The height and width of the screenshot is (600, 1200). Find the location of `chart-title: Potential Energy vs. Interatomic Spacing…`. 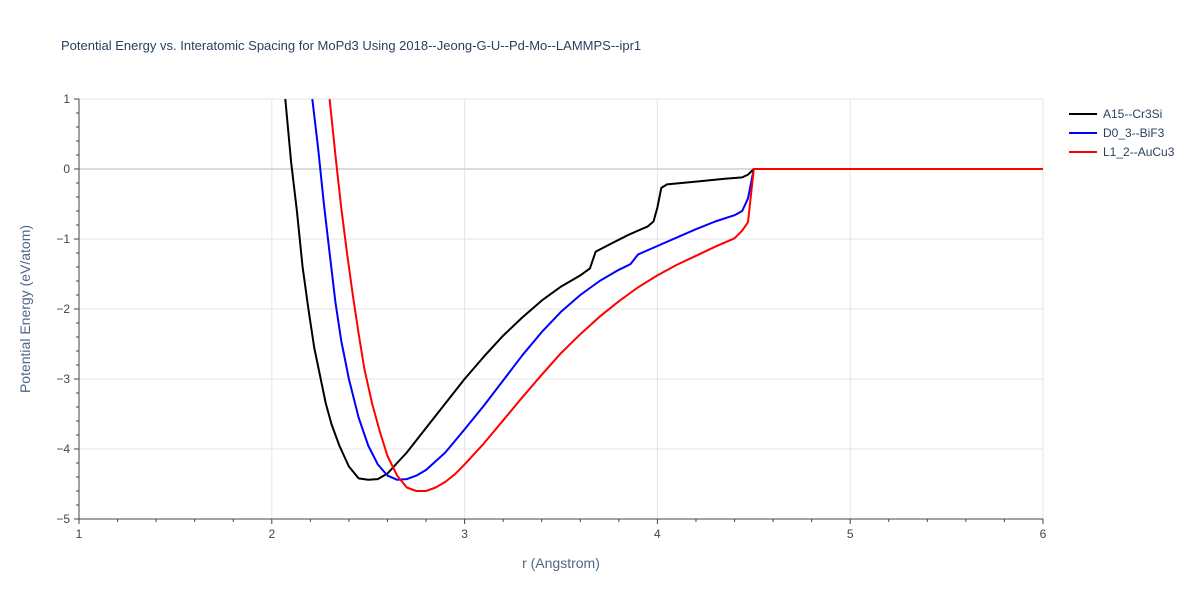

chart-title: Potential Energy vs. Interatomic Spacing… is located at coordinates (351, 45).